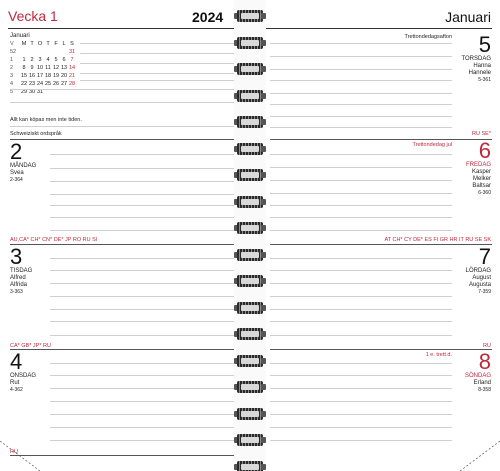 Image resolution: width=500 pixels, height=471 pixels. What do you see at coordinates (64, 84) in the screenshot?
I see `mini-calendar-day: 27` at bounding box center [64, 84].